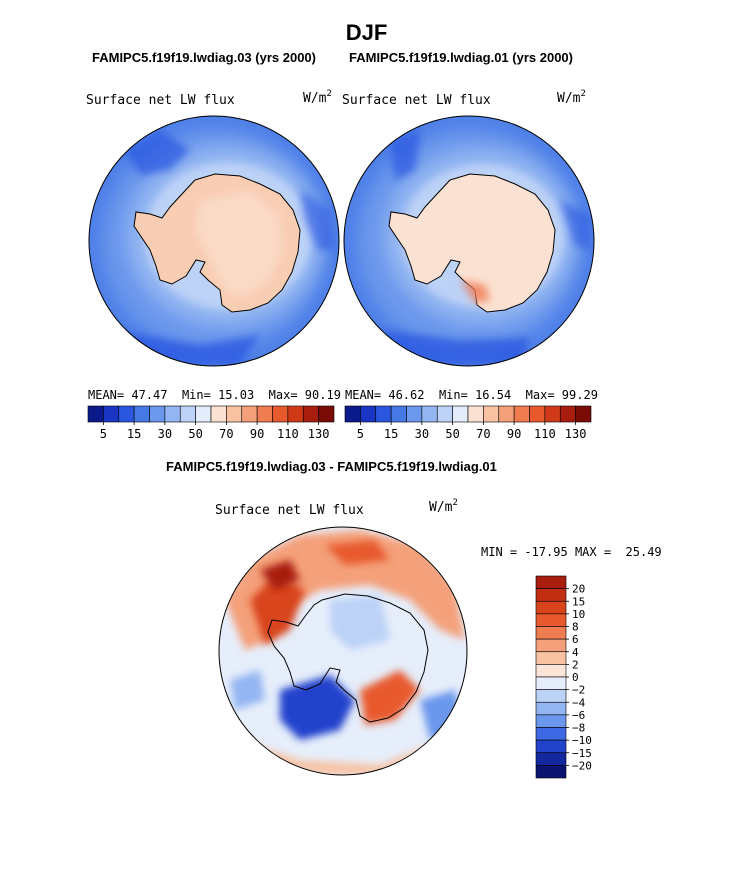  What do you see at coordinates (391, 434) in the screenshot?
I see `panel2-colorbar-tick-label-1: 15` at bounding box center [391, 434].